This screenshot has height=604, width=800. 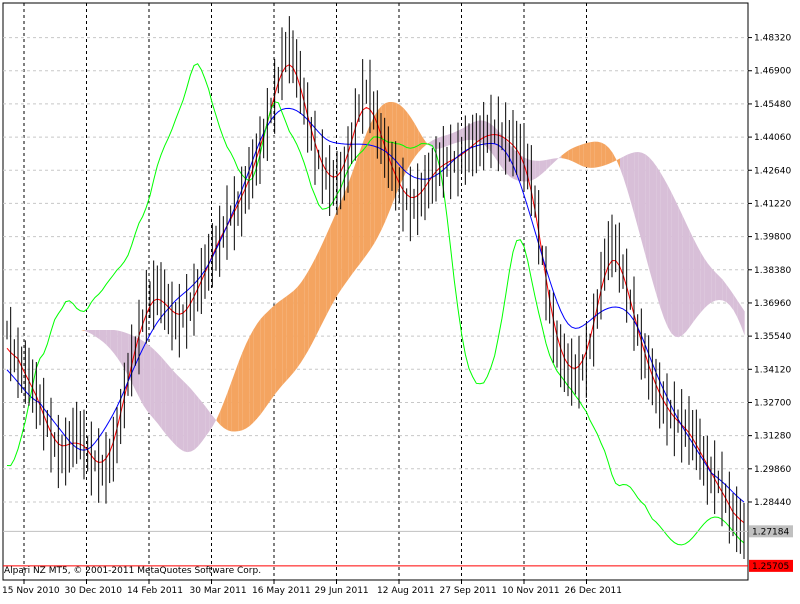 What do you see at coordinates (772, 437) in the screenshot?
I see `y-tick-label: 1.31280` at bounding box center [772, 437].